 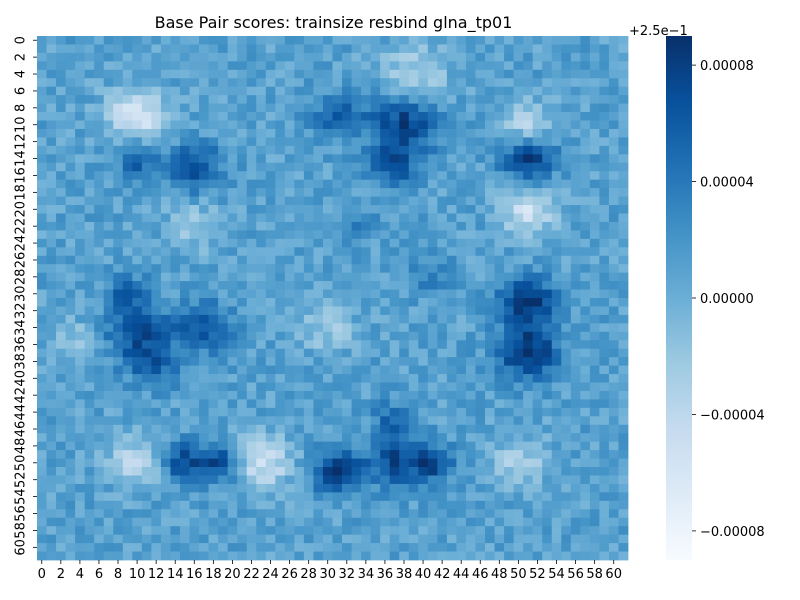 What do you see at coordinates (213, 574) in the screenshot?
I see `x-tick-label: 18` at bounding box center [213, 574].